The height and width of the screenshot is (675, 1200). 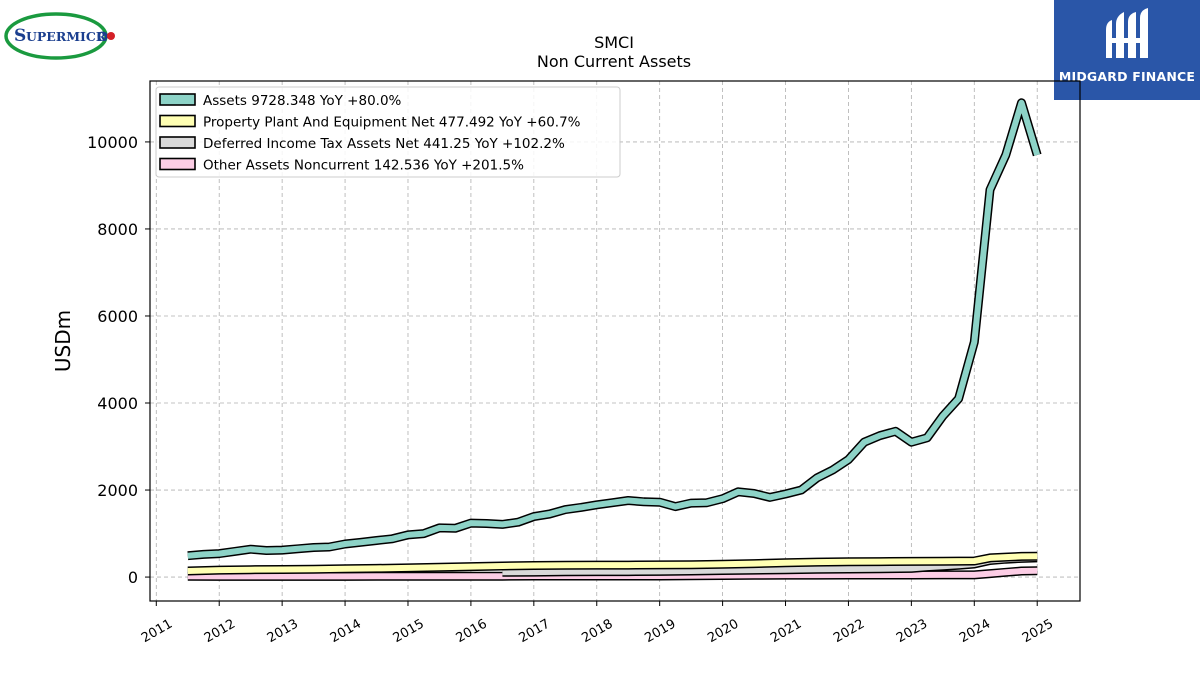 I want to click on x-tick-label: 2025, so click(x=1038, y=632).